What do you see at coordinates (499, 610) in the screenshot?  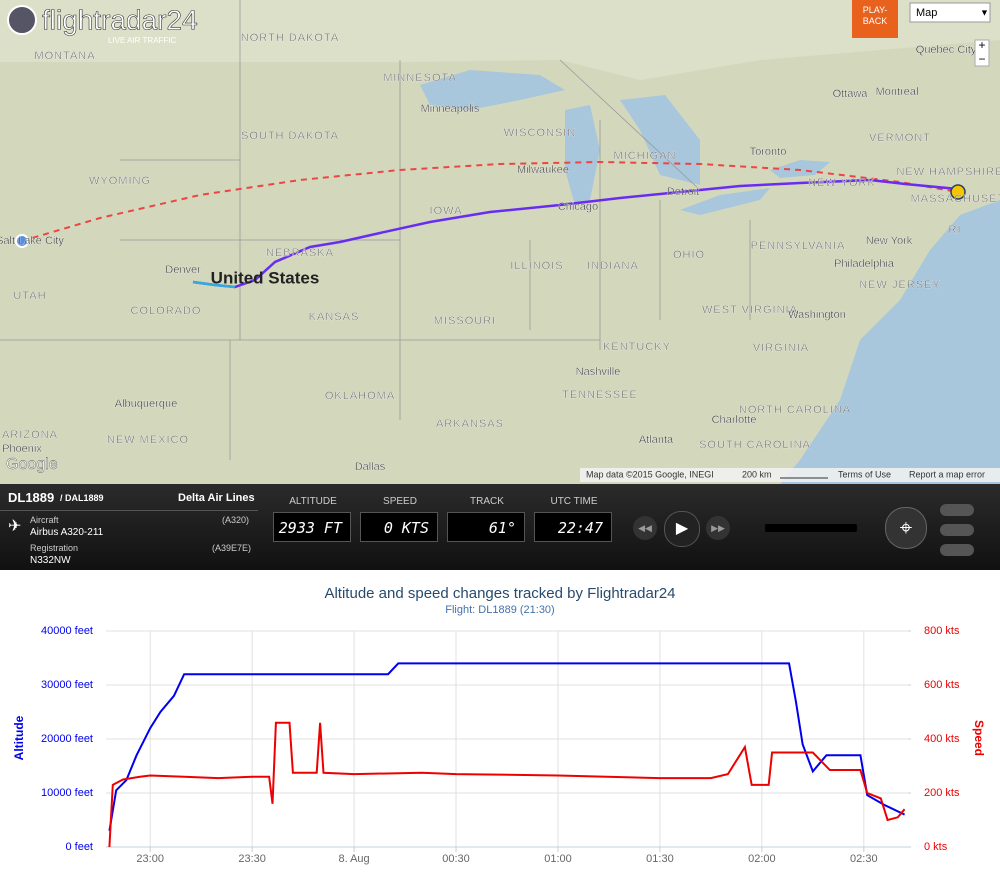 I see `chart-subtitle: Flight: DL1889 (21:30)` at bounding box center [499, 610].